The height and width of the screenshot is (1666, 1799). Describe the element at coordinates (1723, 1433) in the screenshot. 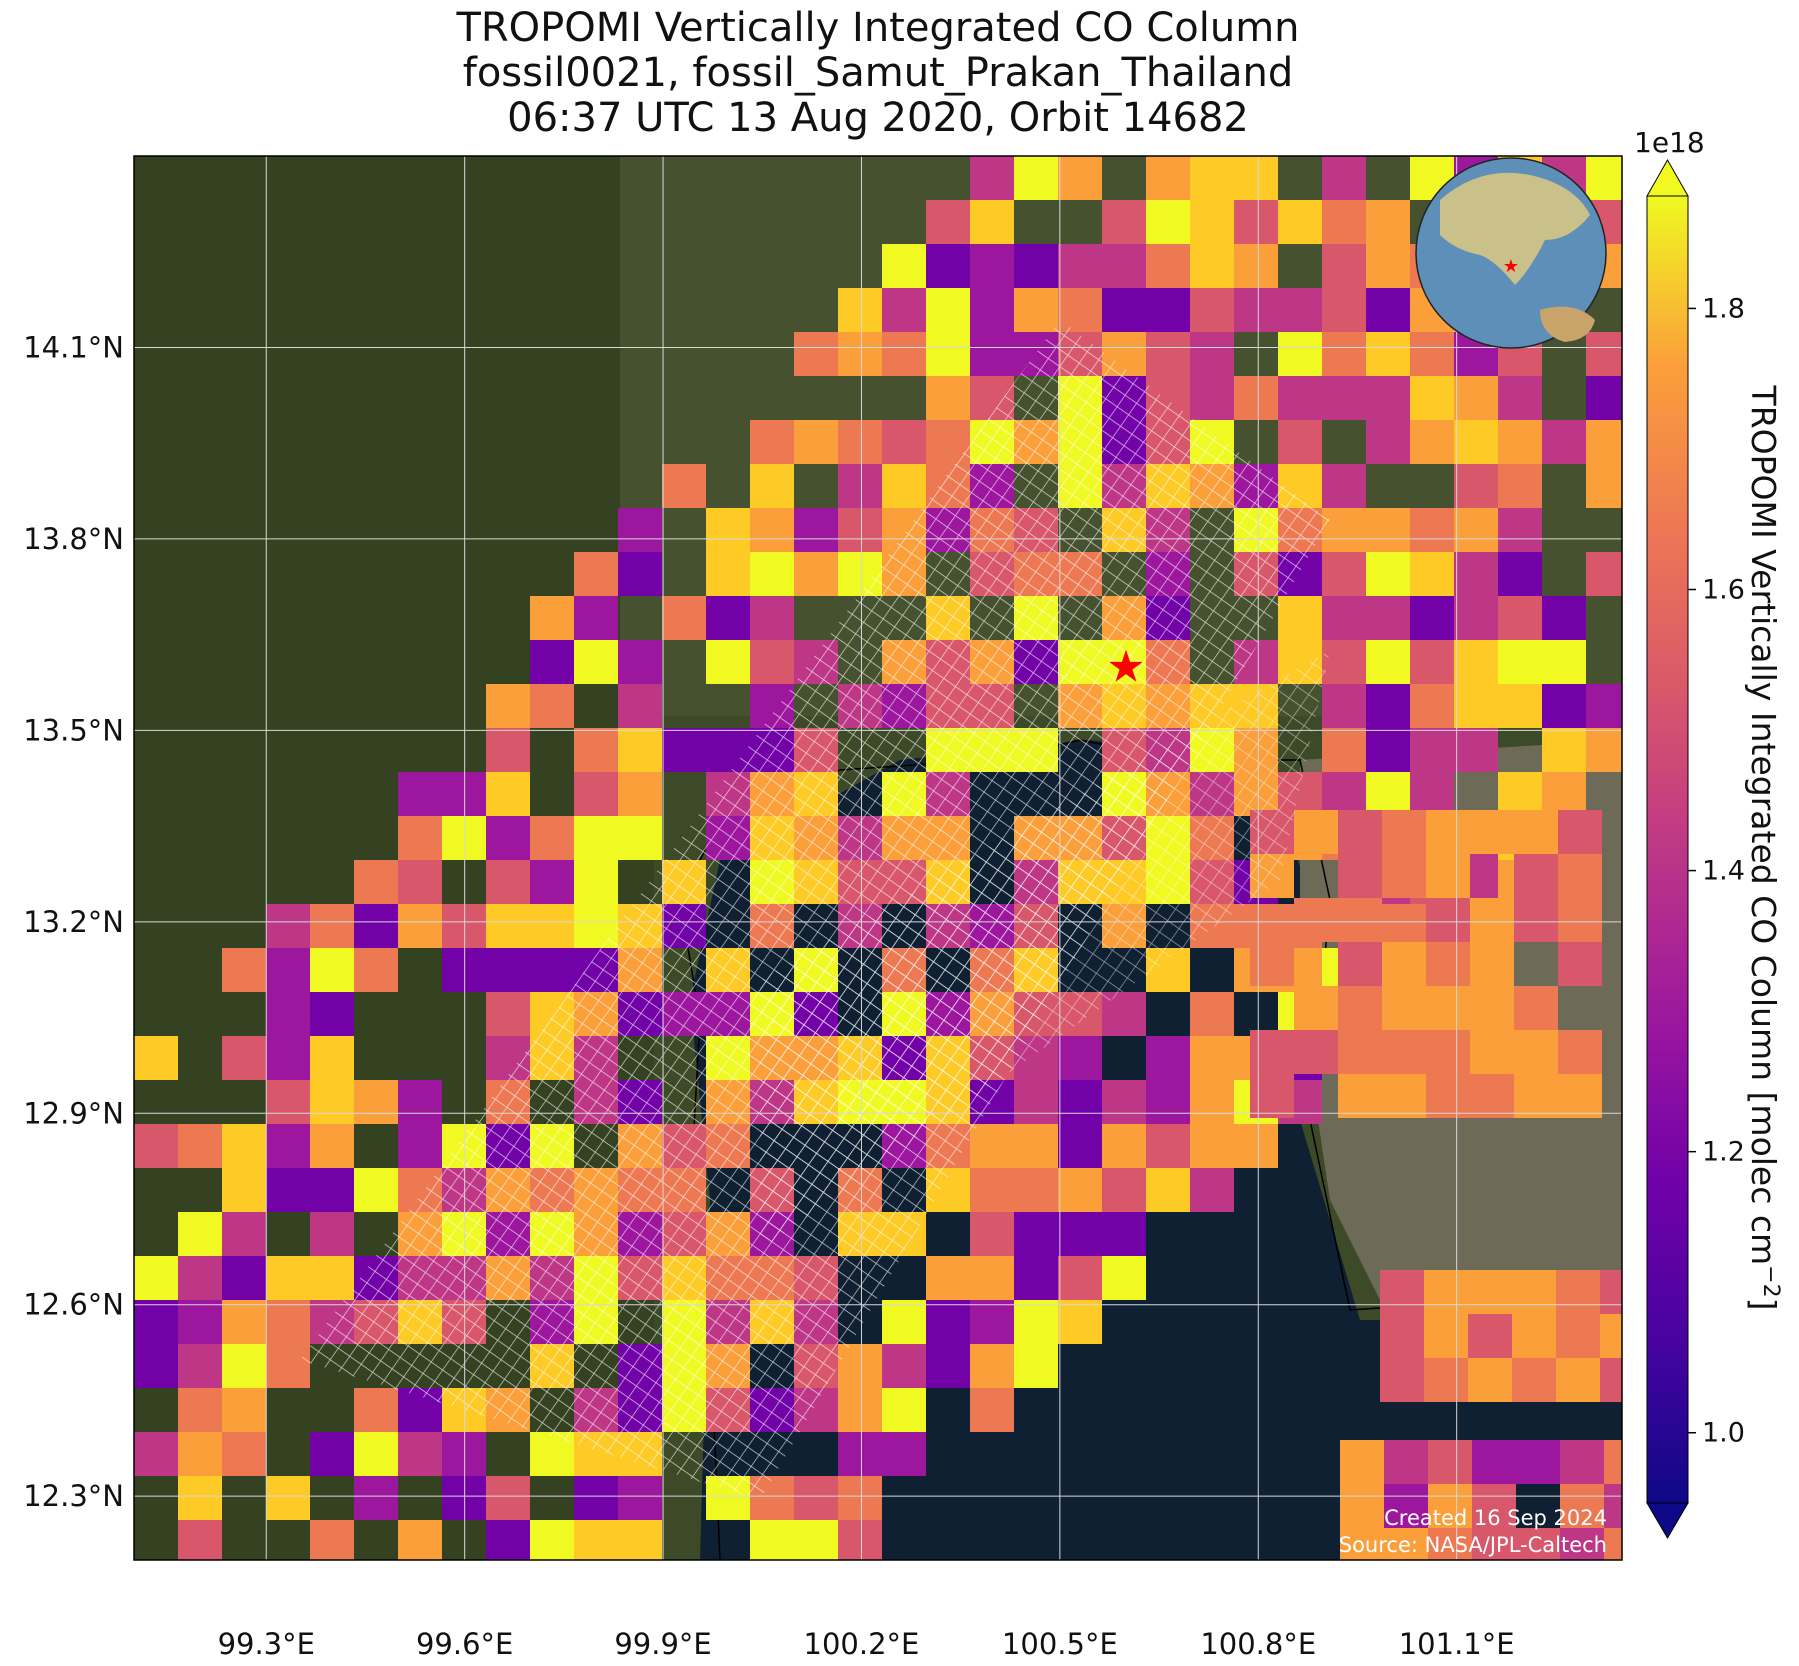

I see `colorbar-tick-label: 1.0` at that location.